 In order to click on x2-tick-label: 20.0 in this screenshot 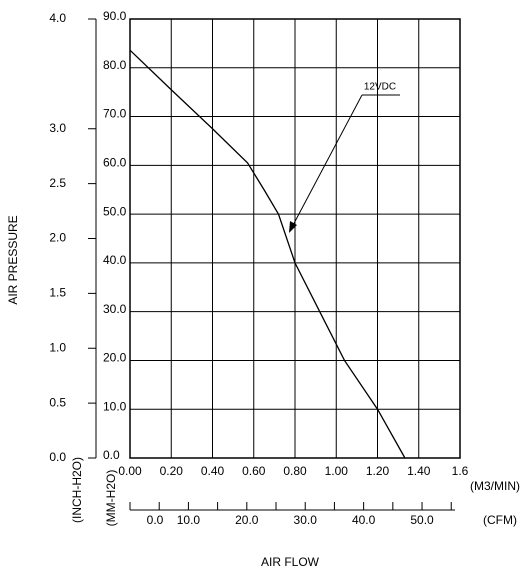, I will do `click(247, 520)`.